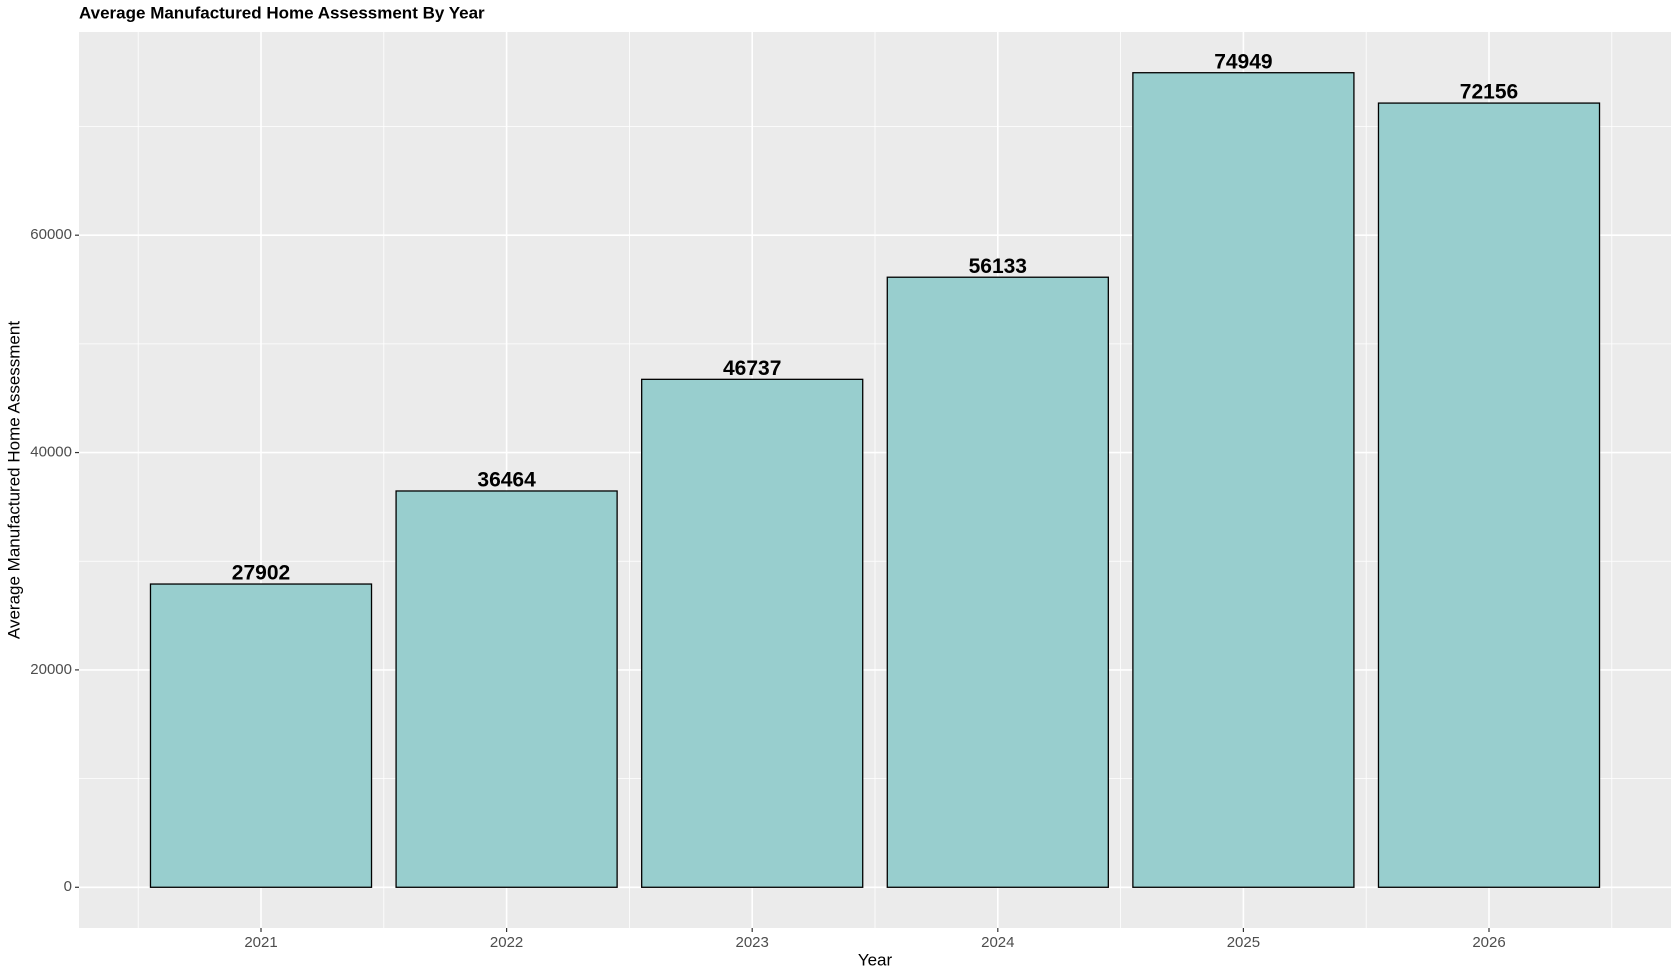 The width and height of the screenshot is (1680, 979). Describe the element at coordinates (1488, 942) in the screenshot. I see `x-tick-label: 2026` at that location.